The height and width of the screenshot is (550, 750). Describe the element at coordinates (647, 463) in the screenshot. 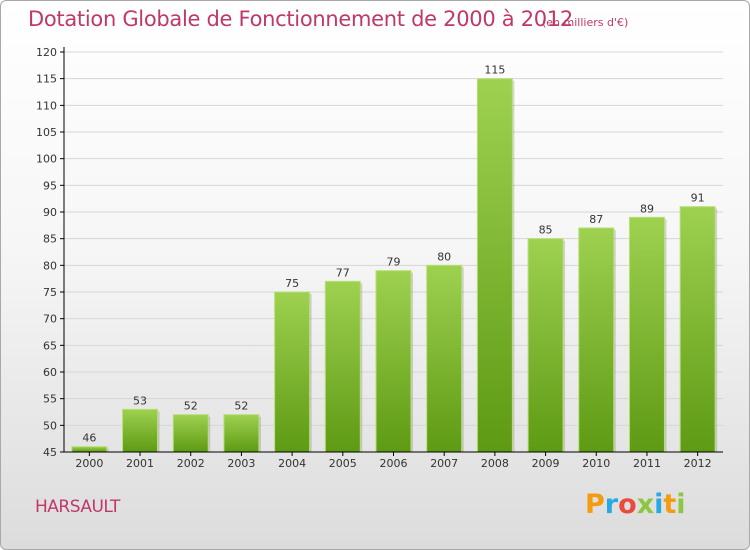

I see `x-tick-label-2011: 2011` at that location.